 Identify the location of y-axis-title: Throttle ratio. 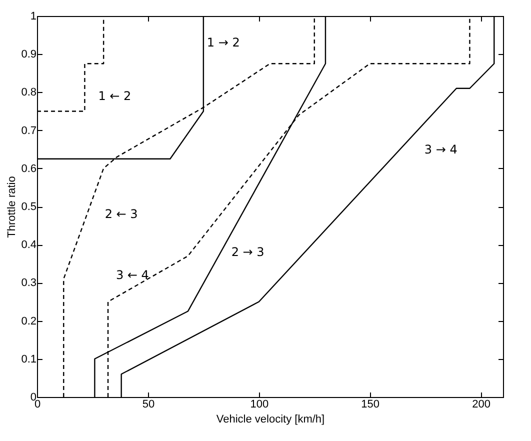
(12, 207).